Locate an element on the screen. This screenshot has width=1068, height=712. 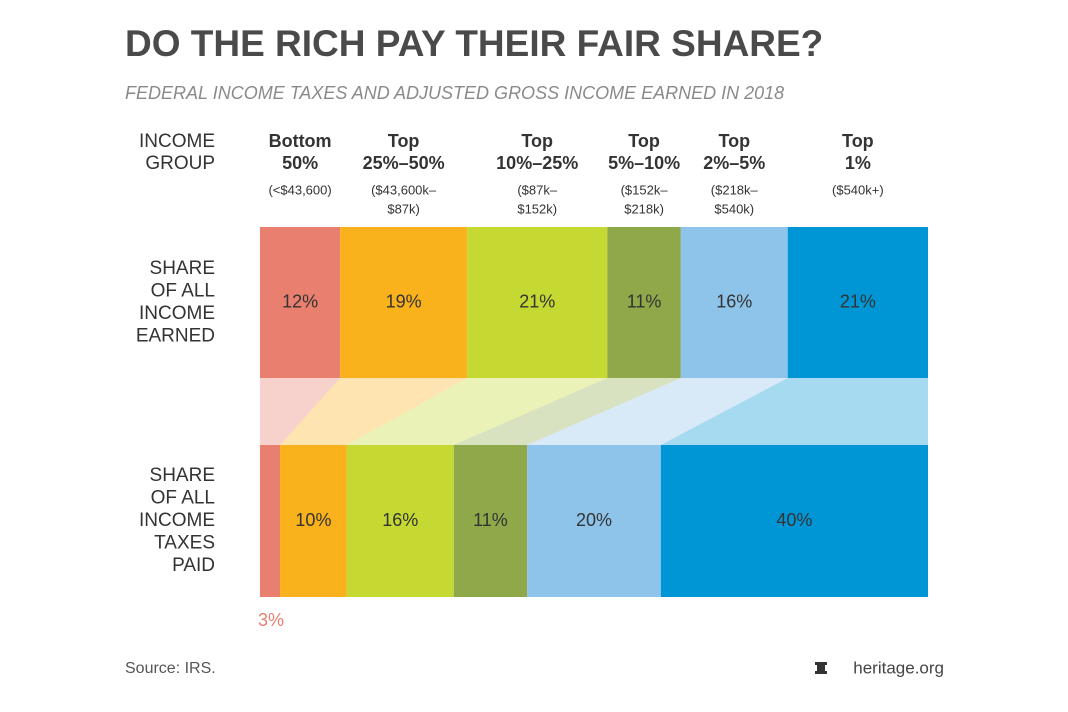
value-label: 20% is located at coordinates (594, 520).